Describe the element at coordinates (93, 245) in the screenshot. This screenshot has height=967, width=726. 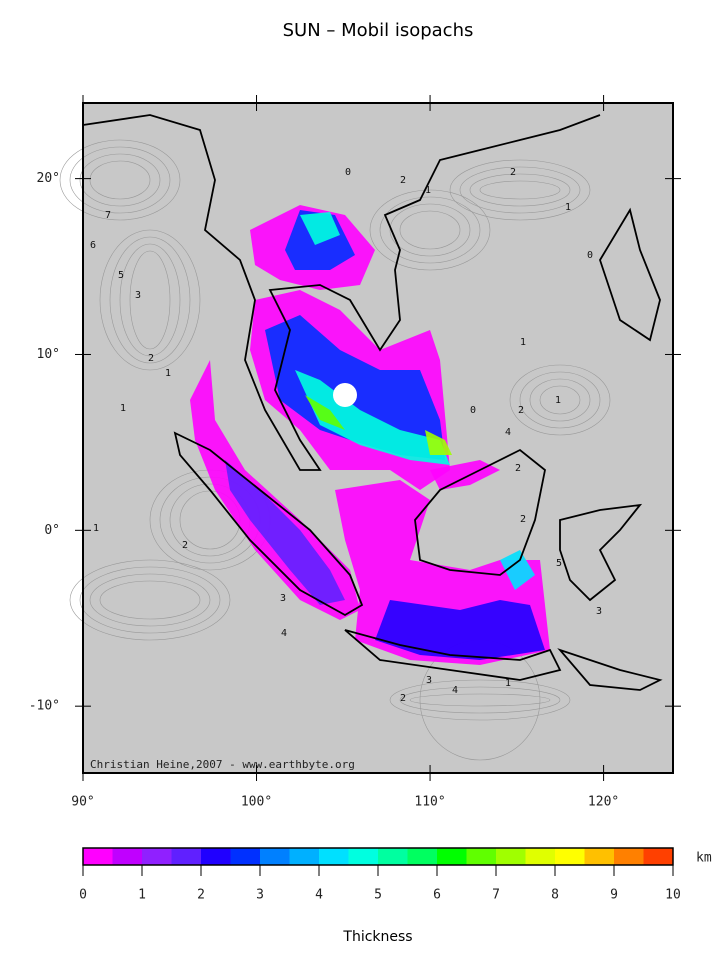
I see `contour-label: 6` at that location.